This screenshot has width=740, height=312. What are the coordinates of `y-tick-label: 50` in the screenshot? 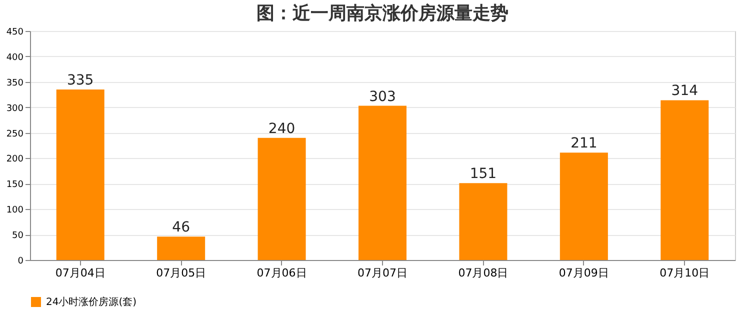 It's located at (18, 236).